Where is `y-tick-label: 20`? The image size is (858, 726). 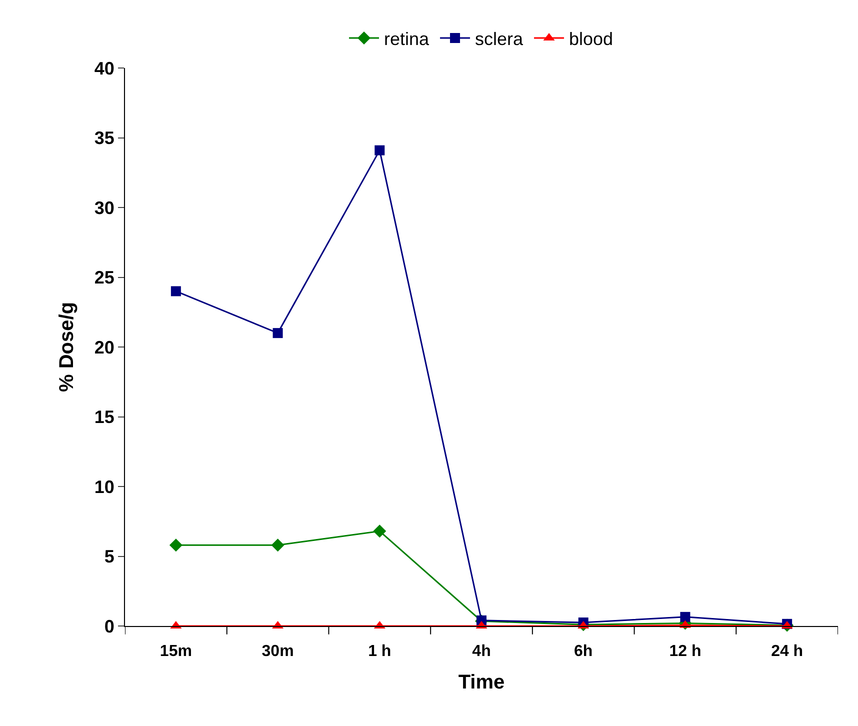 y-tick-label: 20 is located at coordinates (104, 347).